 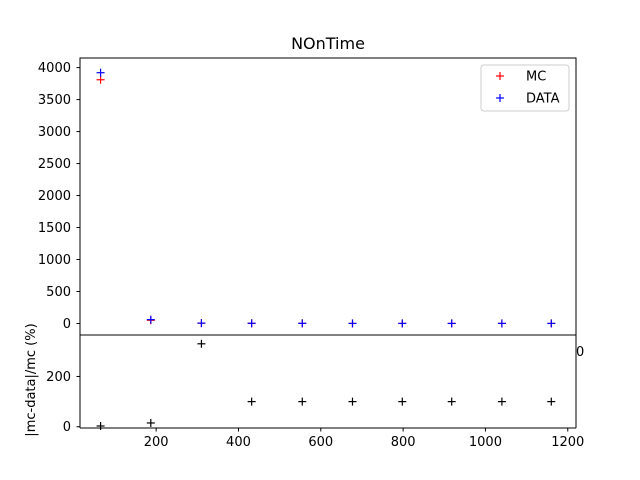 What do you see at coordinates (543, 99) in the screenshot?
I see `legend-label-data: DATA` at bounding box center [543, 99].